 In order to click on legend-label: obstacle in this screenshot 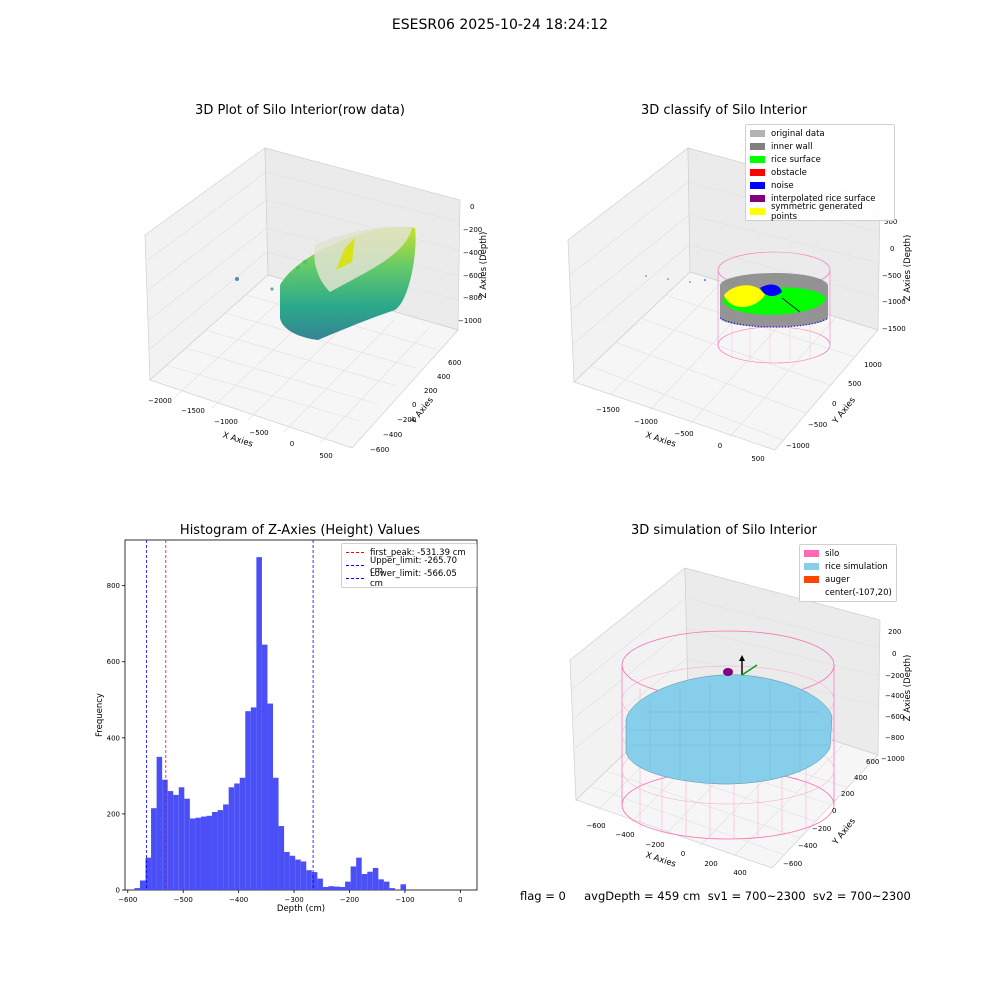, I will do `click(789, 172)`.